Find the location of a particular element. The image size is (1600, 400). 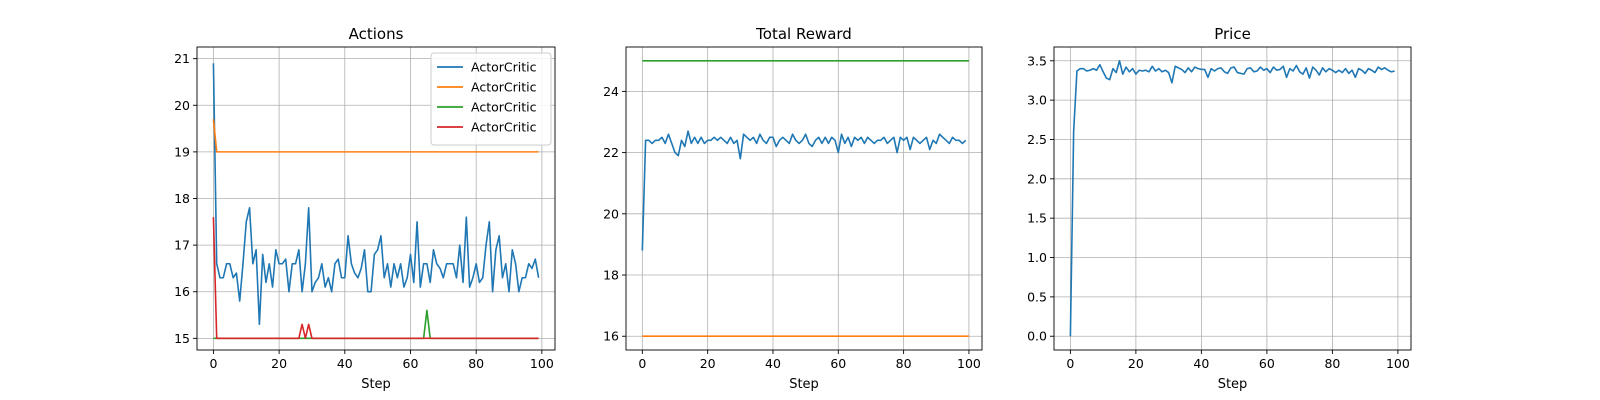

y-tick-label: 17 is located at coordinates (182, 245).